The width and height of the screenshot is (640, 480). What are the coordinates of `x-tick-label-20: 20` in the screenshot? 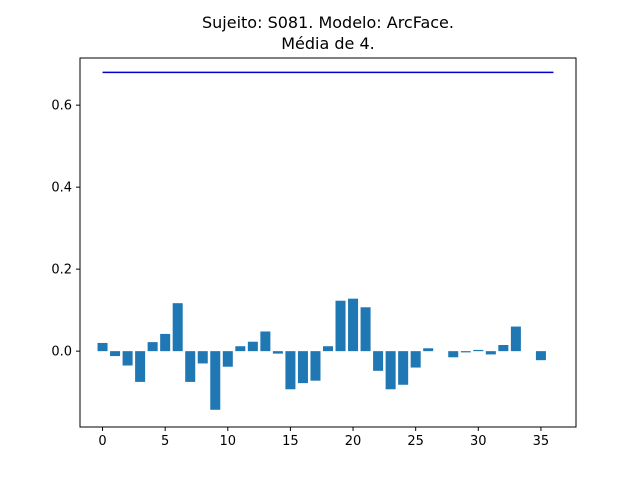 It's located at (353, 441).